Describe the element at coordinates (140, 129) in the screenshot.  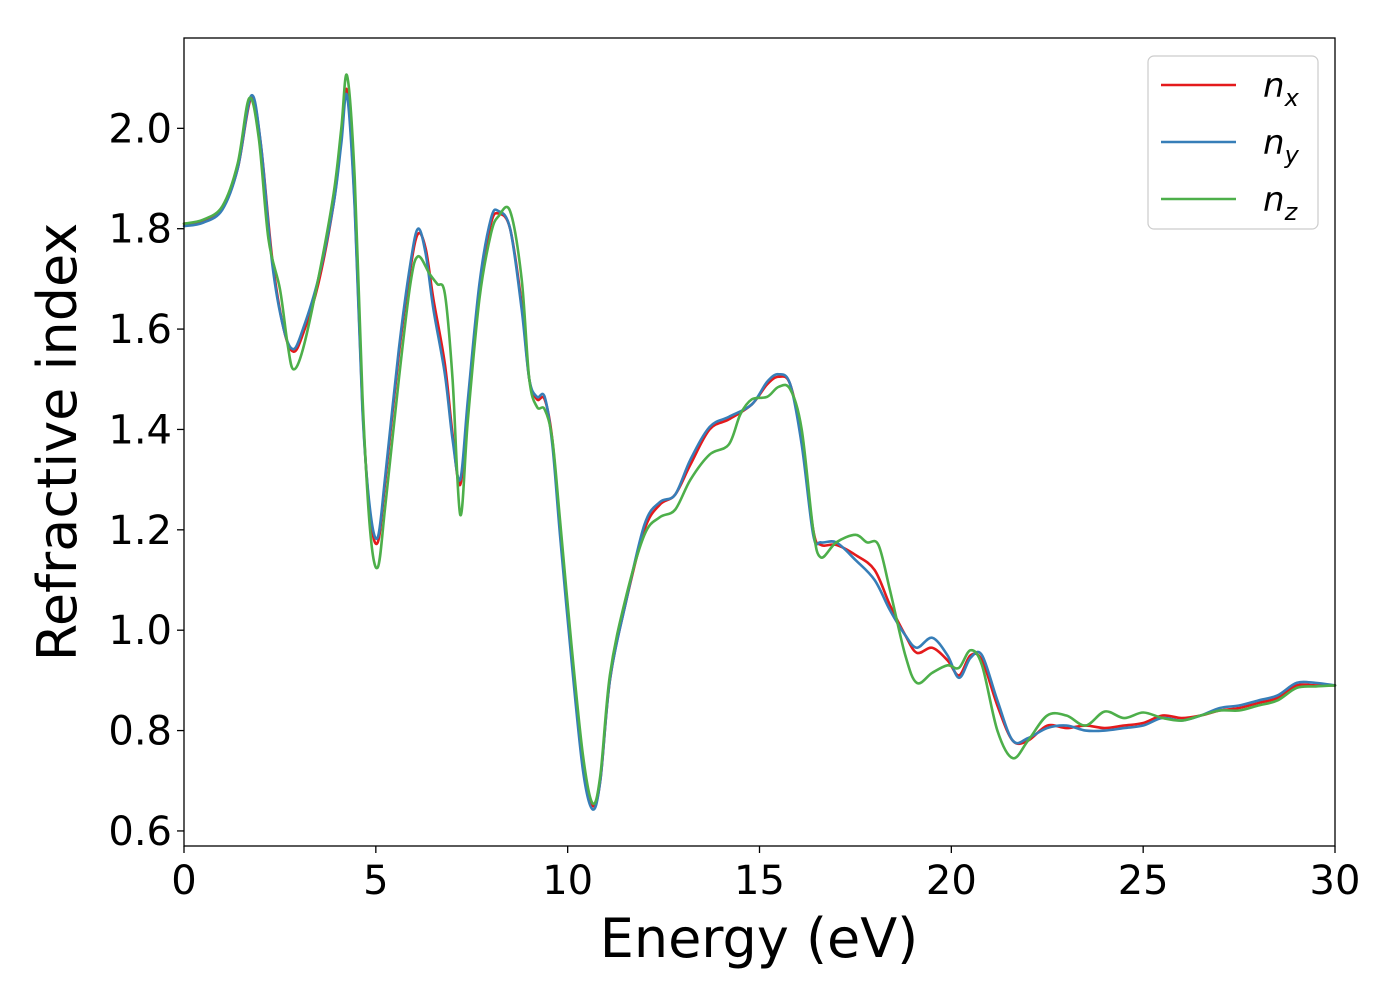
I see `y-tick-label: 2.0` at that location.